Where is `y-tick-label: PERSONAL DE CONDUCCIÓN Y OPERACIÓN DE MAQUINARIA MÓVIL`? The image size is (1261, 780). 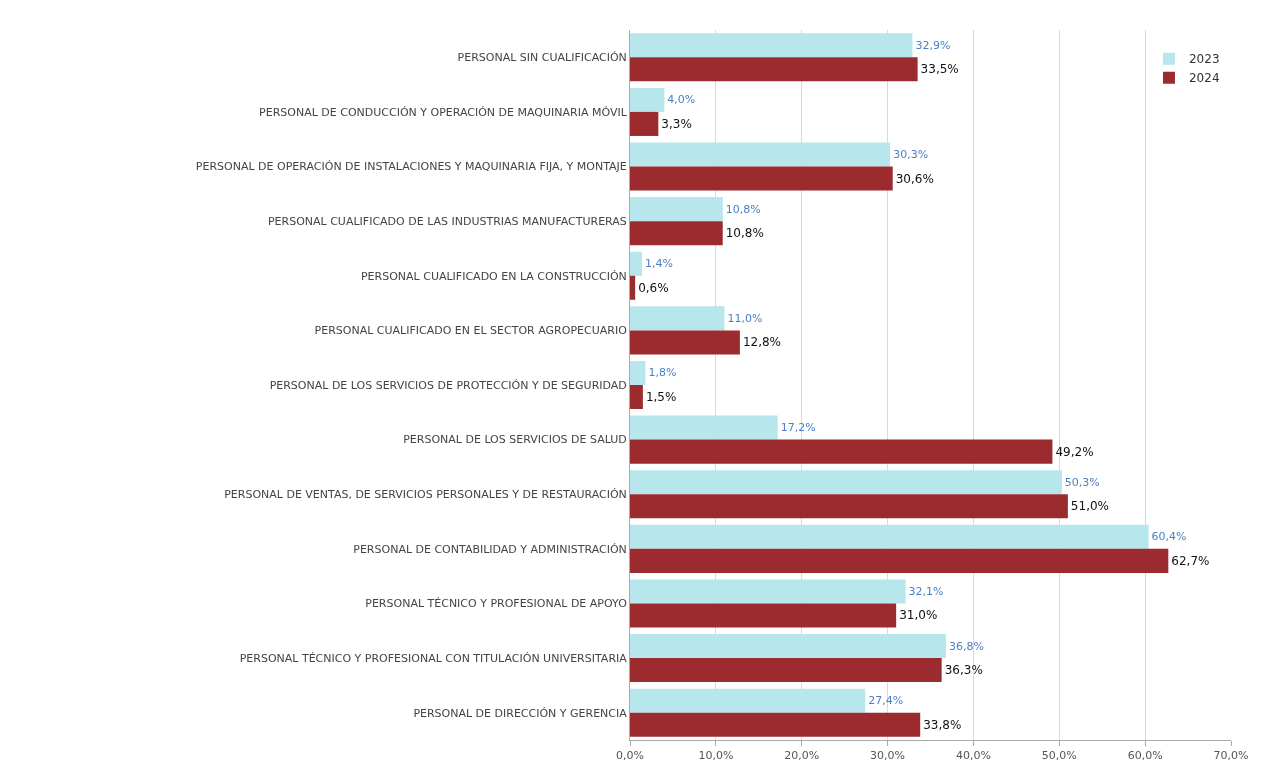
y-tick-label: PERSONAL DE CONDUCCIÓN Y OPERACIÓN DE MAQUINARIA MÓVIL is located at coordinates (443, 112).